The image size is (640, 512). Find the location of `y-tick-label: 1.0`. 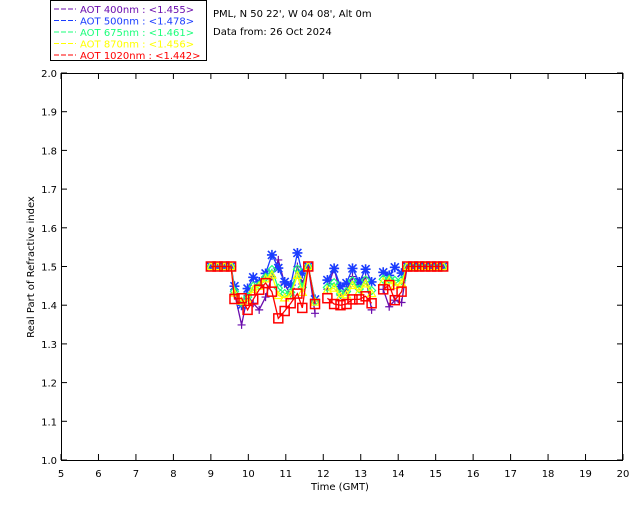

y-tick-label: 1.0 is located at coordinates (49, 461).